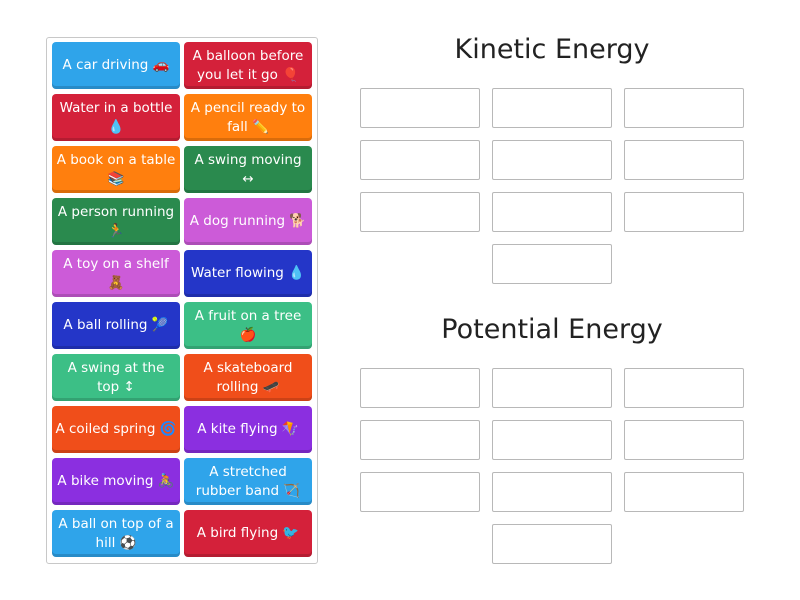  What do you see at coordinates (116, 377) in the screenshot?
I see `draggable-card: A swing at the top ↕` at bounding box center [116, 377].